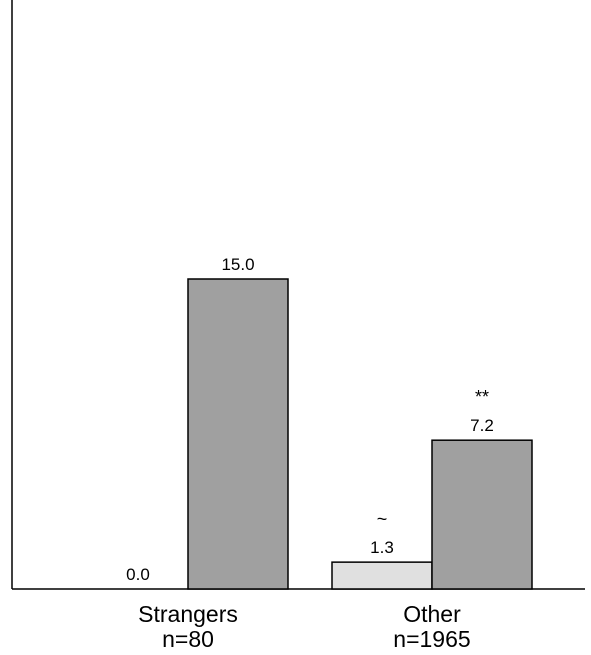  Describe the element at coordinates (238, 434) in the screenshot. I see `bar-strangers-s2` at that location.